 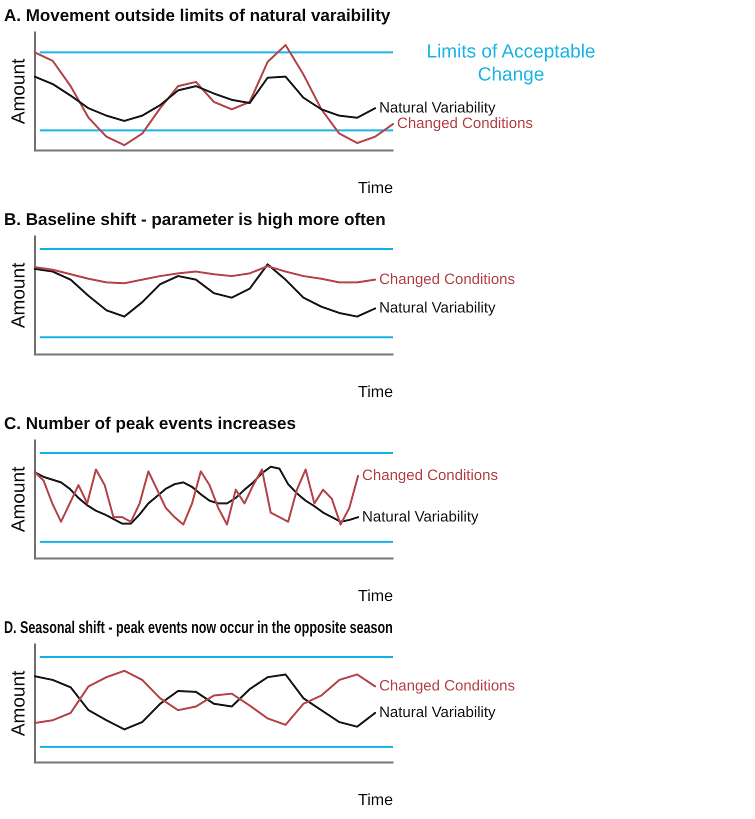 I want to click on chart-title: D. Seasonal shift - peak events now occur in the opposite season, so click(x=198, y=628).